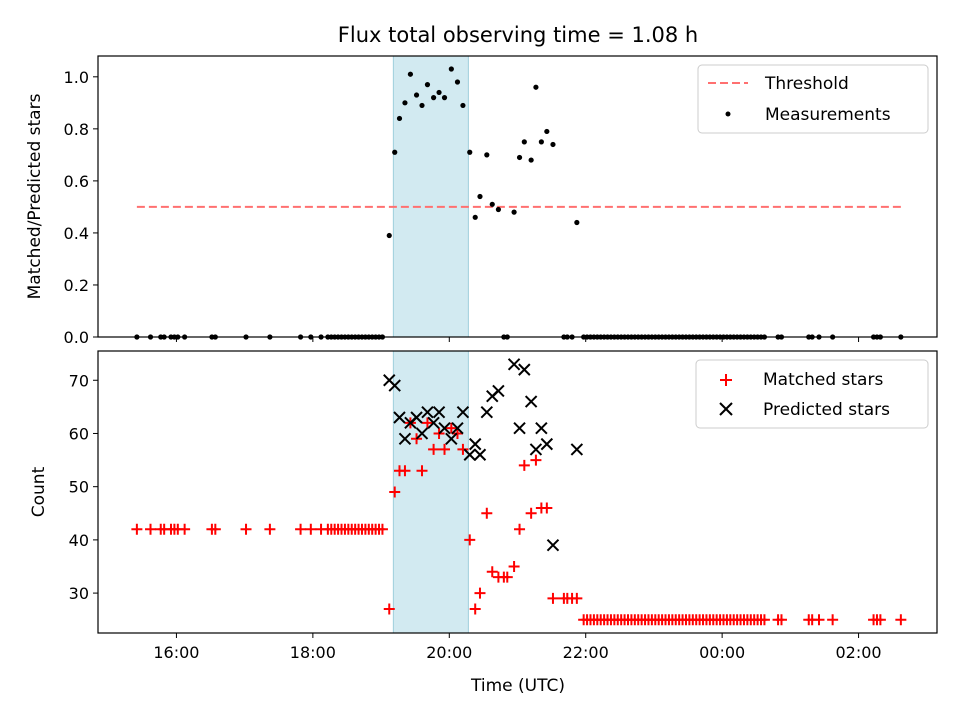  Describe the element at coordinates (518, 35) in the screenshot. I see `chart-title: Flux total observing time = 1.08 h` at that location.